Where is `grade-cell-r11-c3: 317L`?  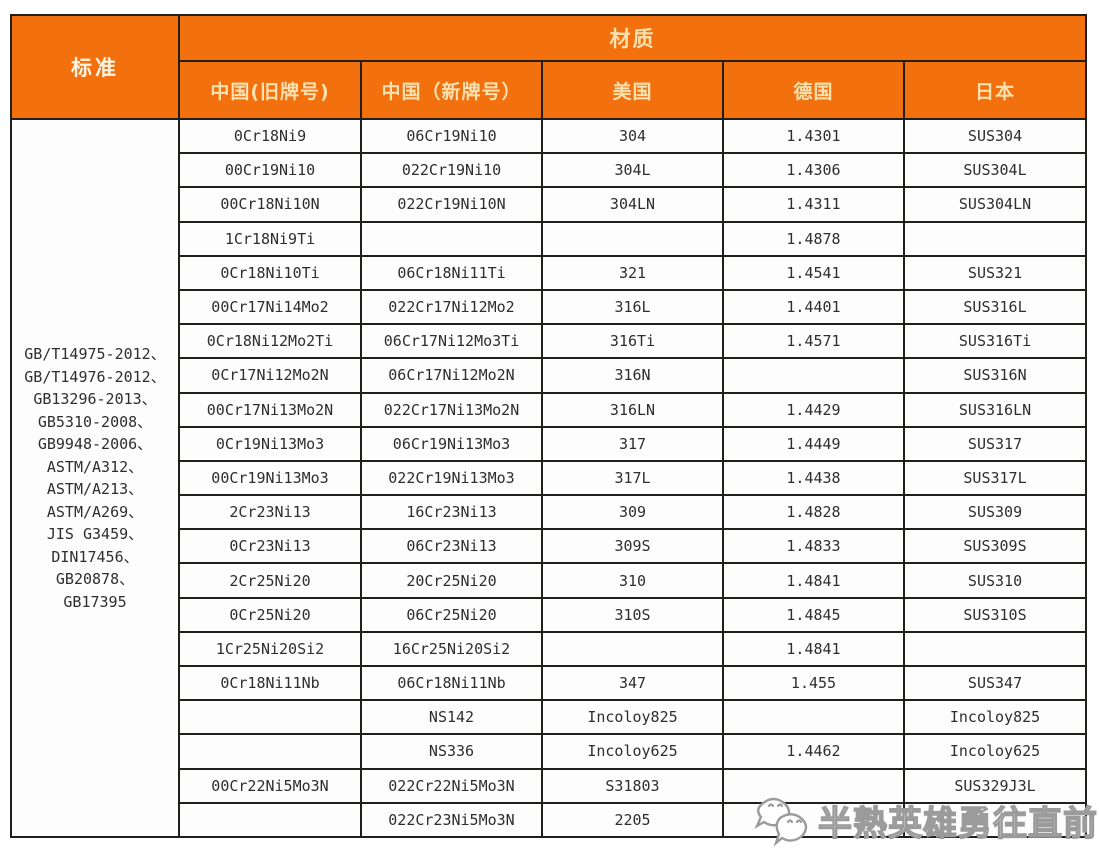 grade-cell-r11-c3: 317L is located at coordinates (632, 478).